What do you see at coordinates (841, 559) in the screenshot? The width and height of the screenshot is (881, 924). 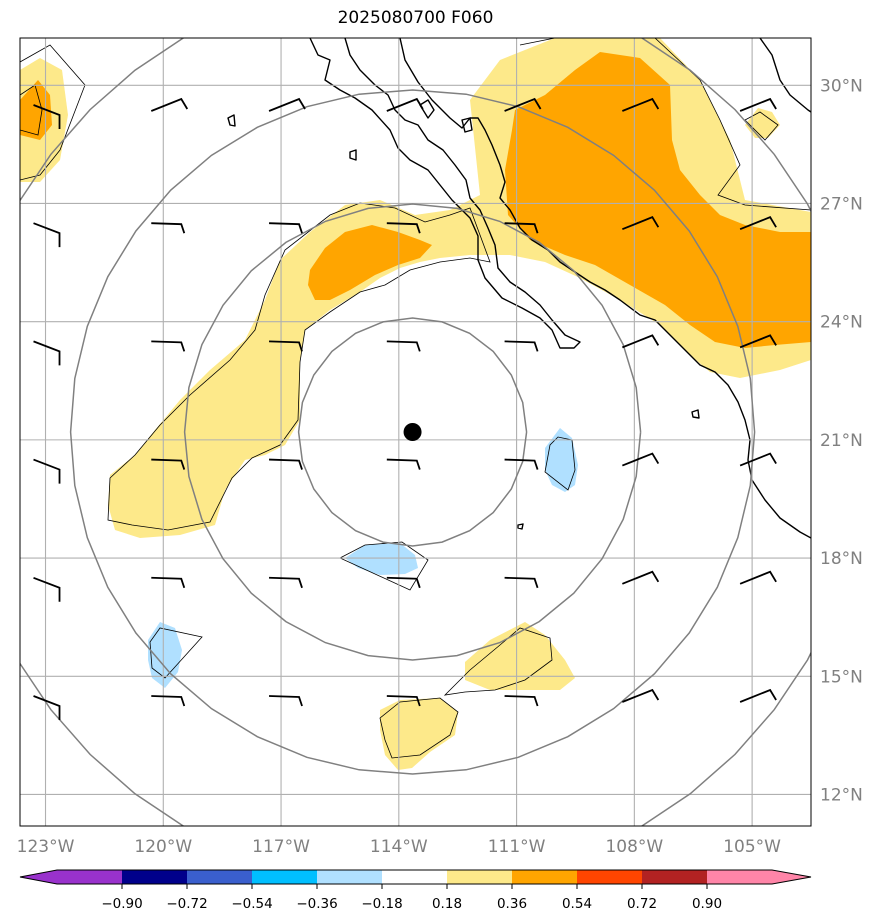 I see `latitude-label: 18°N` at bounding box center [841, 559].